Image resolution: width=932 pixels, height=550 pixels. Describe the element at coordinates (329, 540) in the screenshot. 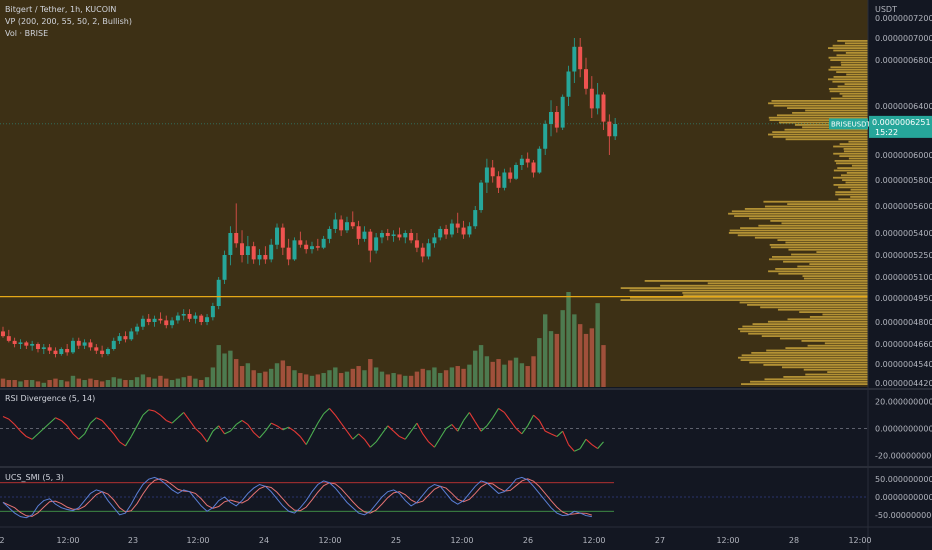

I see `time-tick-label: 12:00` at that location.